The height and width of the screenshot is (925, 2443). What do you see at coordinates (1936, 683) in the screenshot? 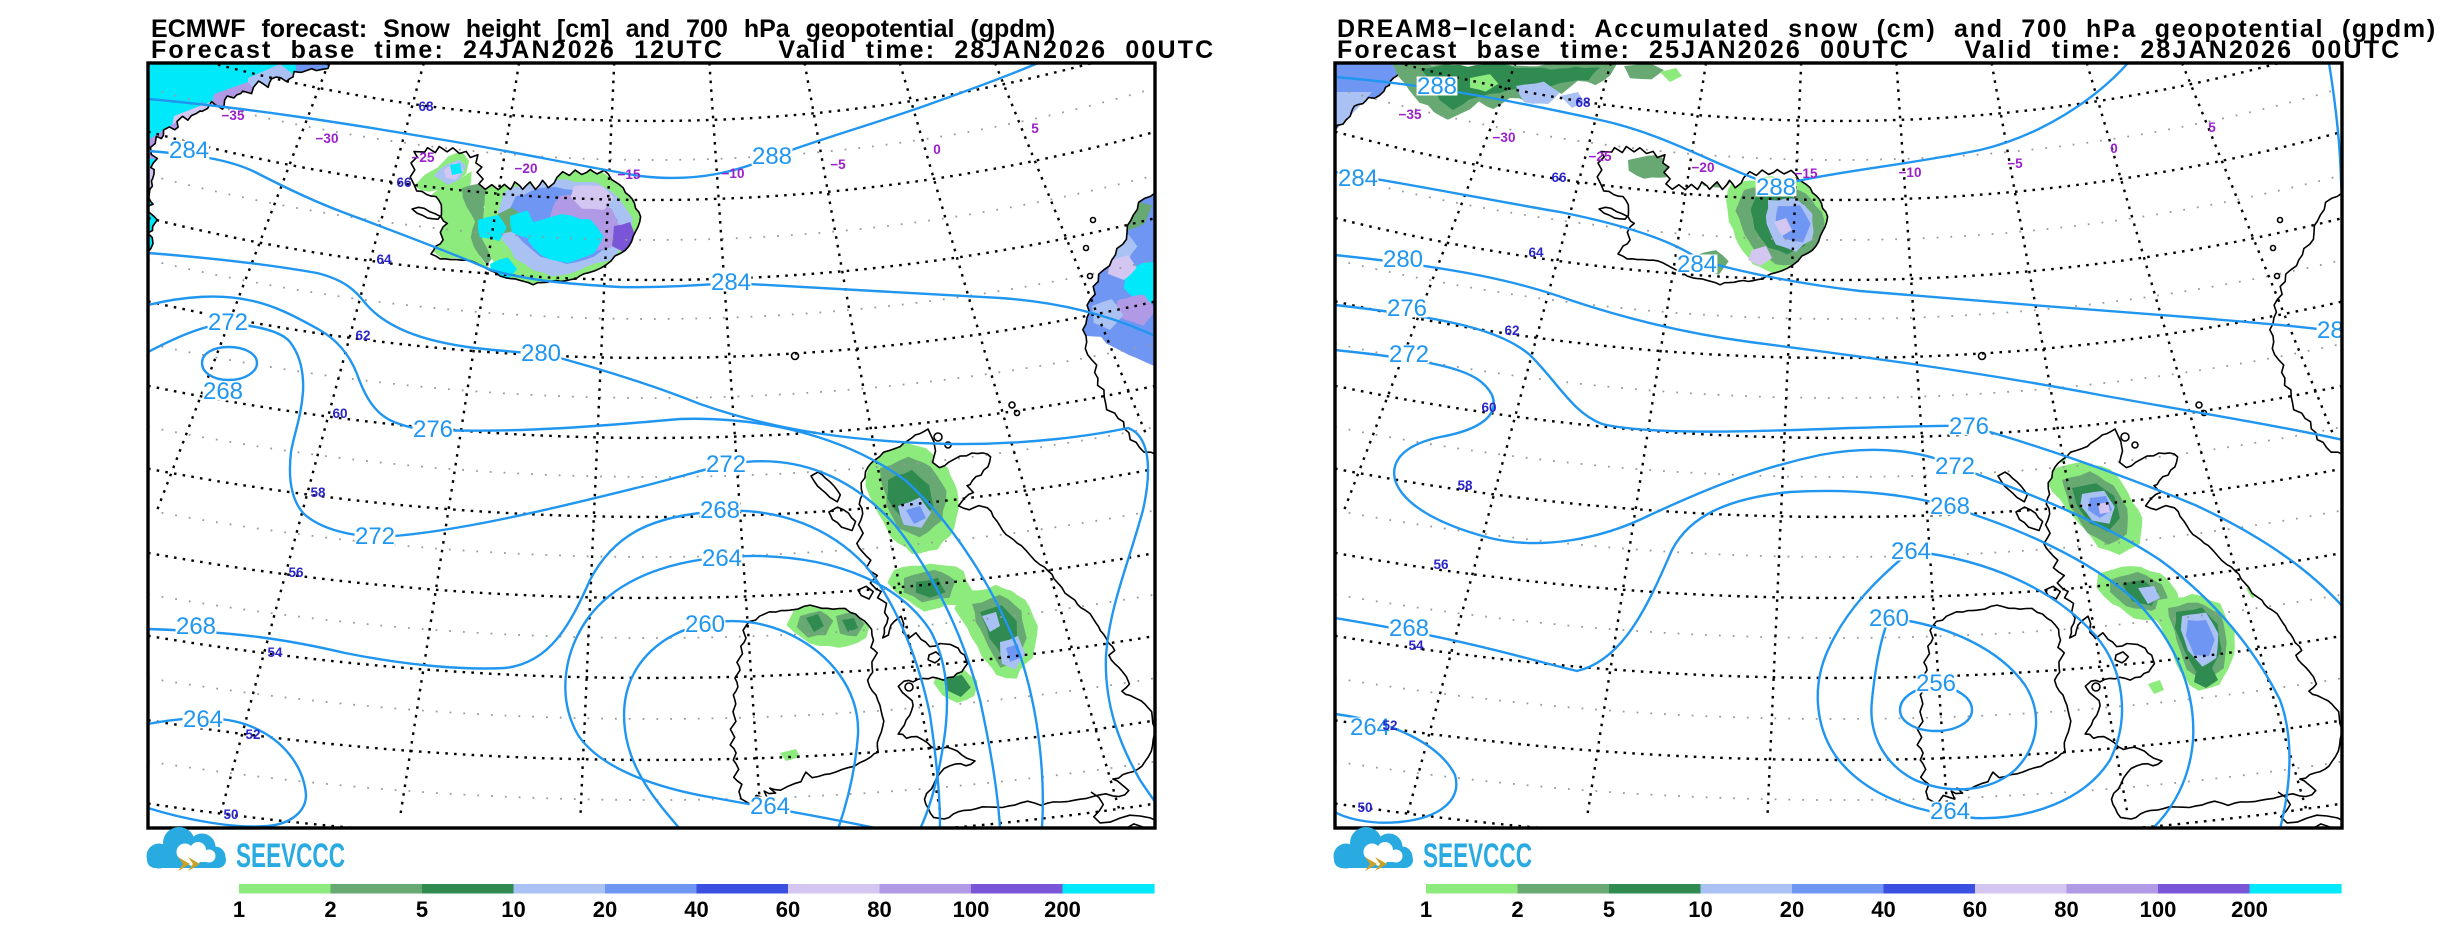
I see `svg-text: 256` at bounding box center [1936, 683].